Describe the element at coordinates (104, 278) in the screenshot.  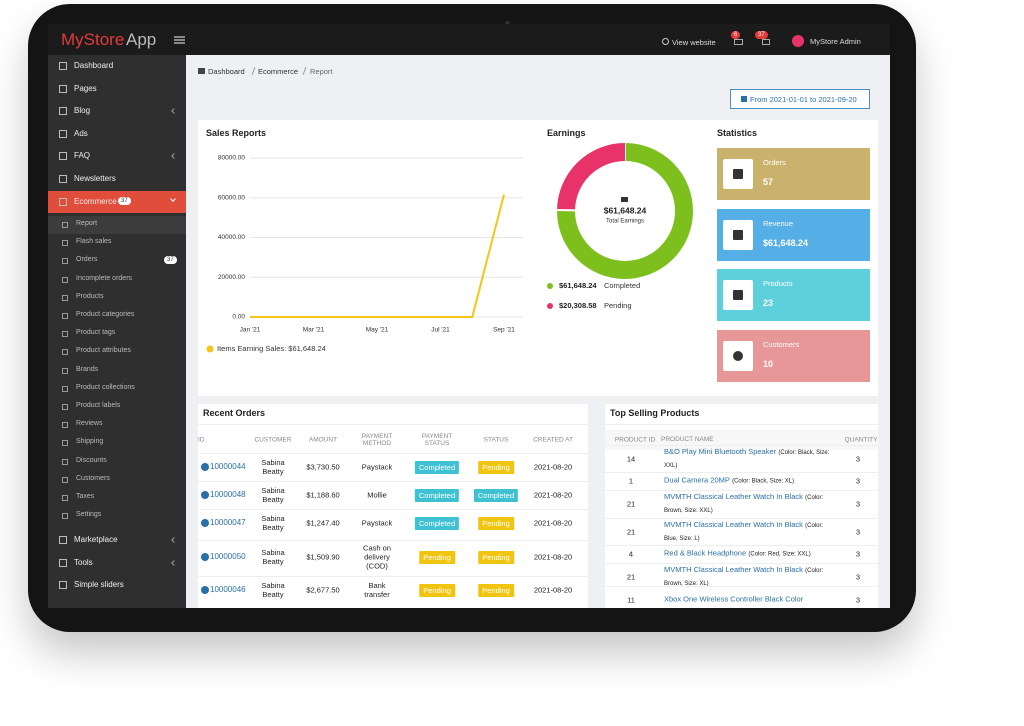
I see `submenu-item: Incomplete orders` at that location.